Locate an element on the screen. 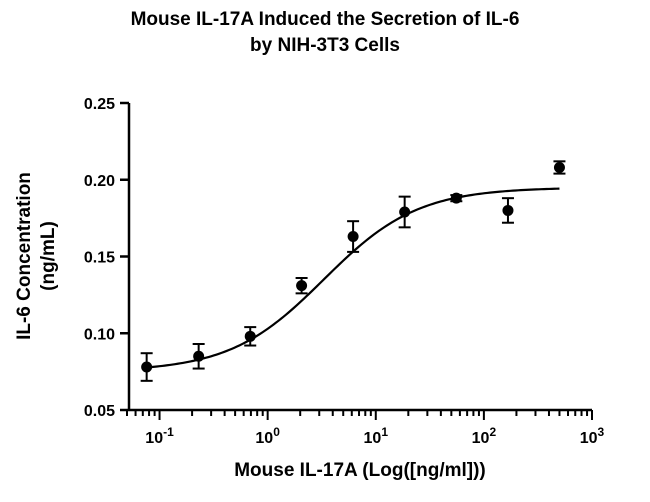 The height and width of the screenshot is (502, 650). x-axis-title: Mouse IL-17A (Log([ng/ml])) is located at coordinates (360, 470).